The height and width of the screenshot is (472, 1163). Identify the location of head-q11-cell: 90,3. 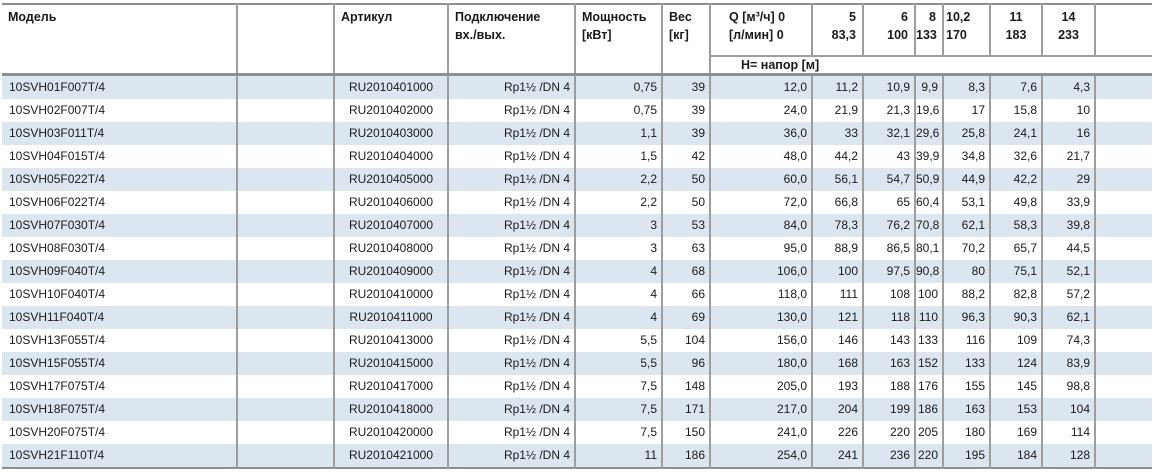
(1015, 317).